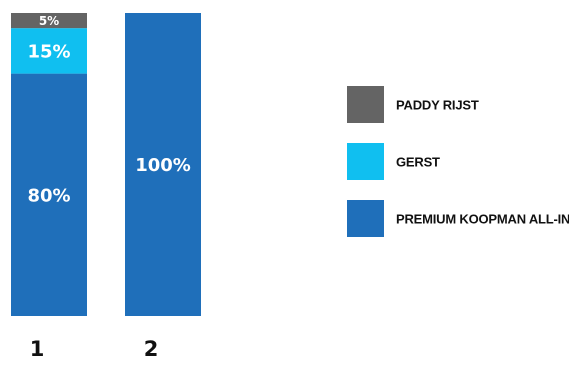 Image resolution: width=569 pixels, height=365 pixels. I want to click on category-label: 2, so click(151, 349).